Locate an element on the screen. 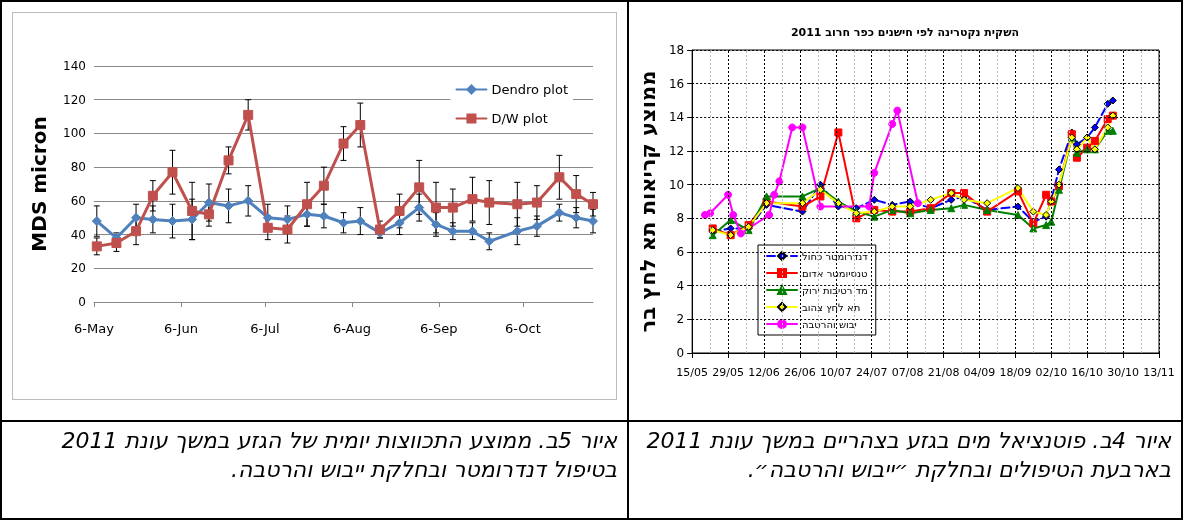 This screenshot has height=520, width=1183. x-tick-label: 10/07 is located at coordinates (835, 372).